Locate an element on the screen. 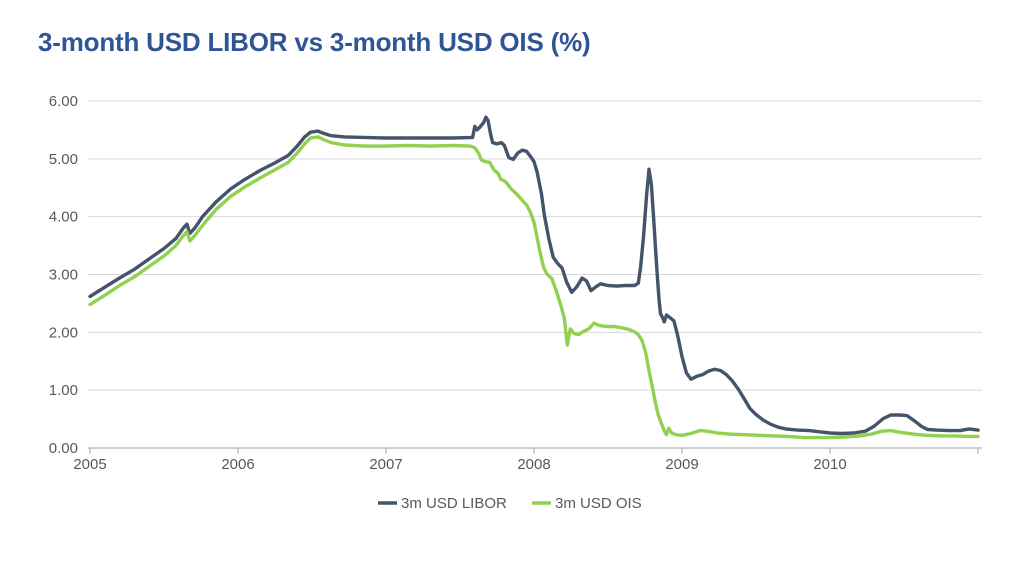 This screenshot has width=1024, height=576. legend-label-libor: 3m USD LIBOR is located at coordinates (454, 503).